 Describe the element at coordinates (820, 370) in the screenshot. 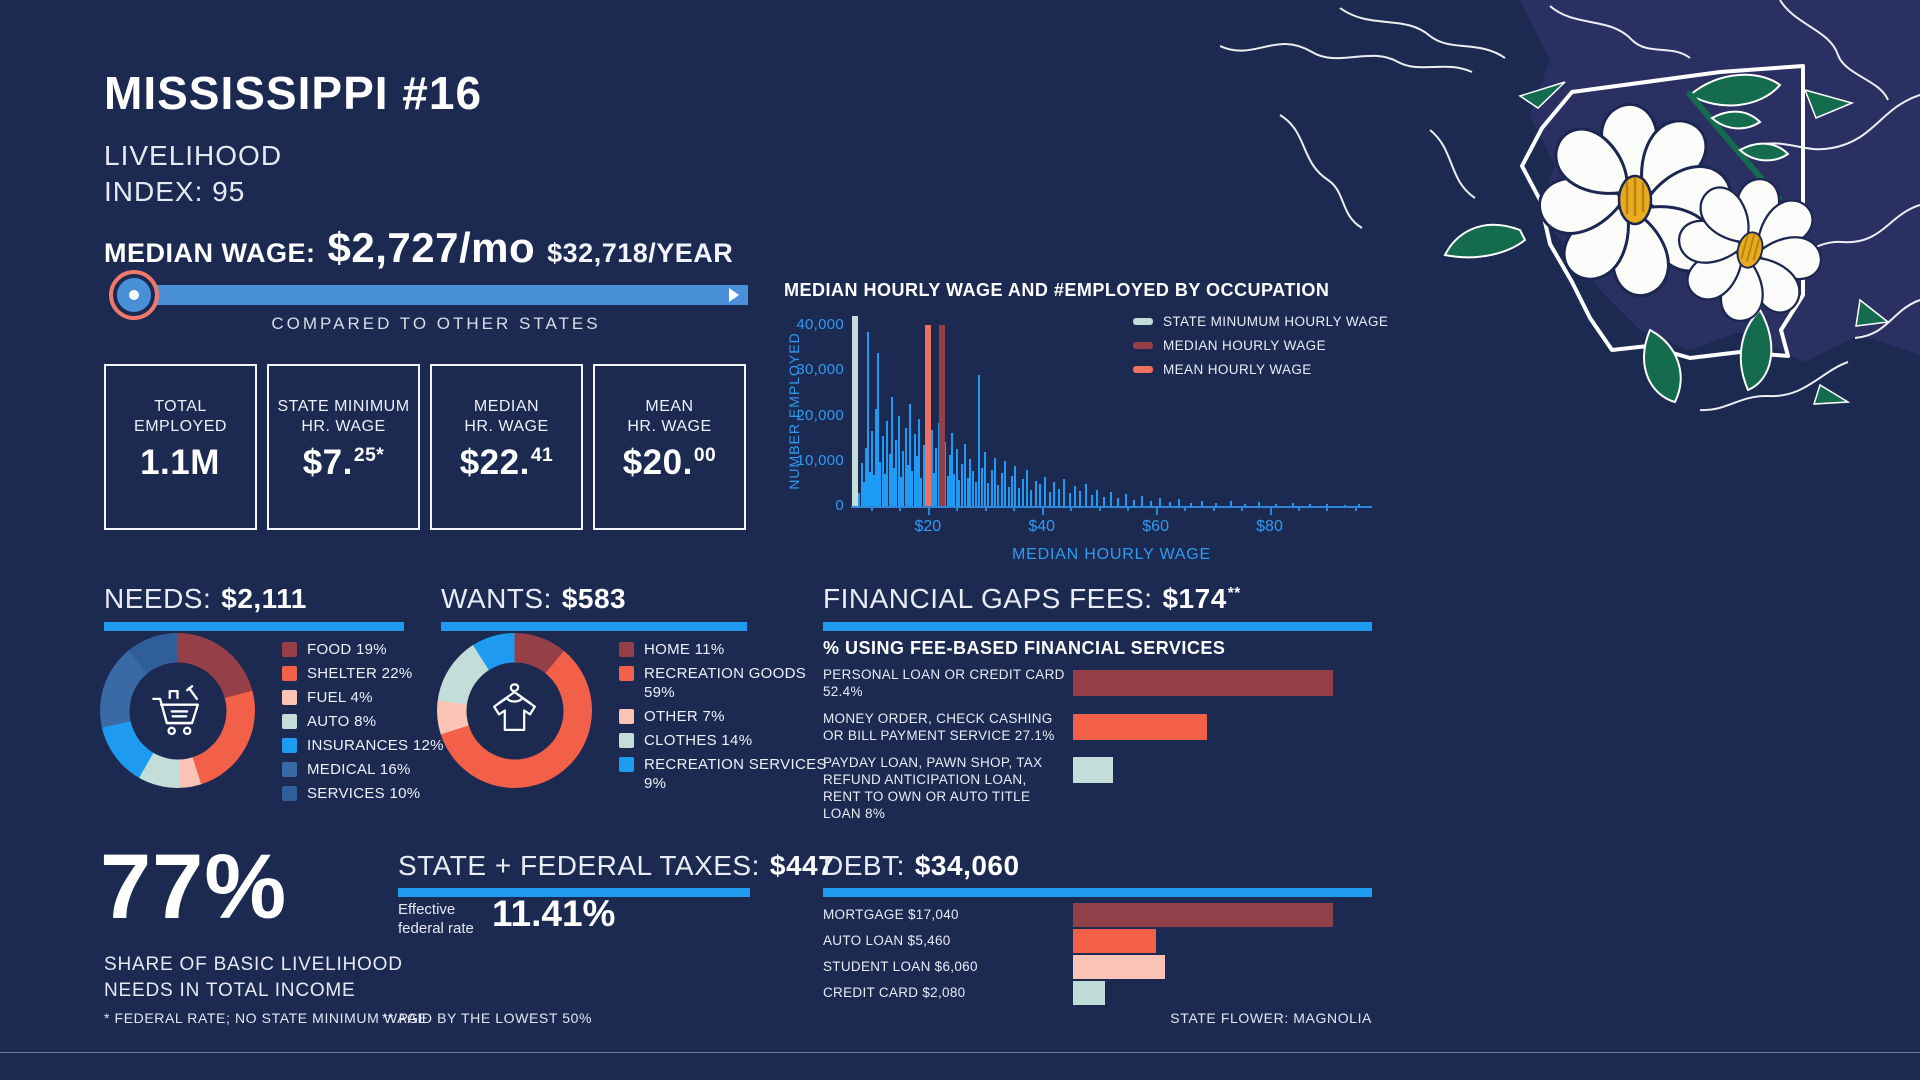

I see `axis-tick-label: 30,000` at that location.